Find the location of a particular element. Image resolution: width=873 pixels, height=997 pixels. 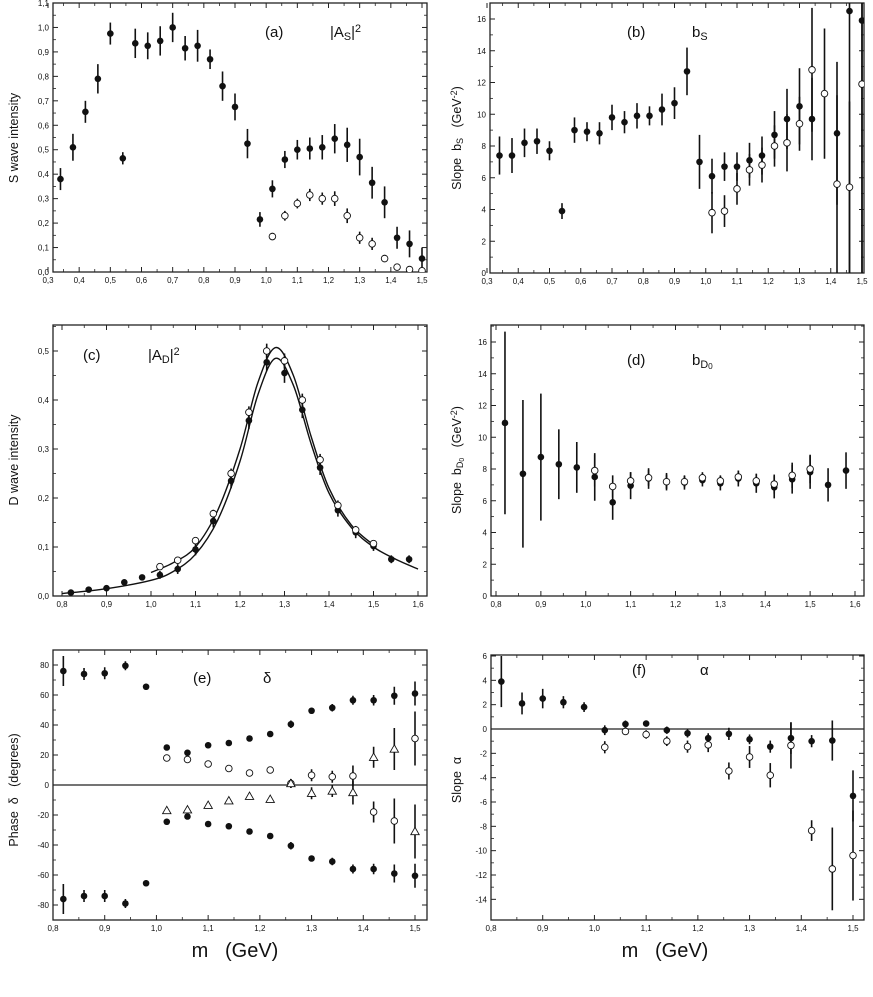

panel-label: (d) is located at coordinates (636, 360).